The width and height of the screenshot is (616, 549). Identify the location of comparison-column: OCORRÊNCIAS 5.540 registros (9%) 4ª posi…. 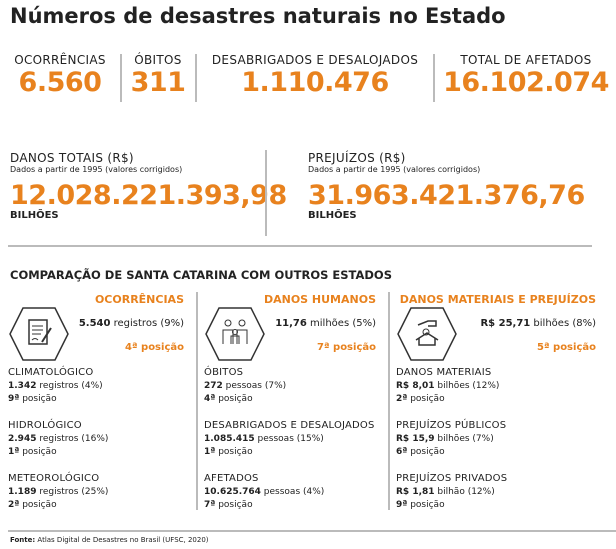
(96, 407).